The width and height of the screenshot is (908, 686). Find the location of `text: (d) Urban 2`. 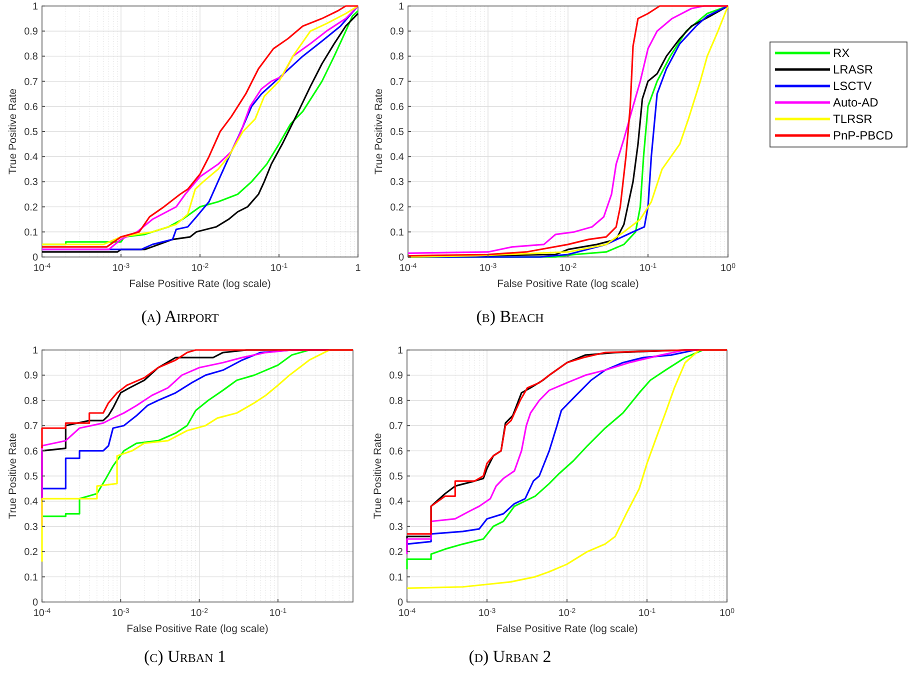

text: (d) Urban 2 is located at coordinates (510, 656).